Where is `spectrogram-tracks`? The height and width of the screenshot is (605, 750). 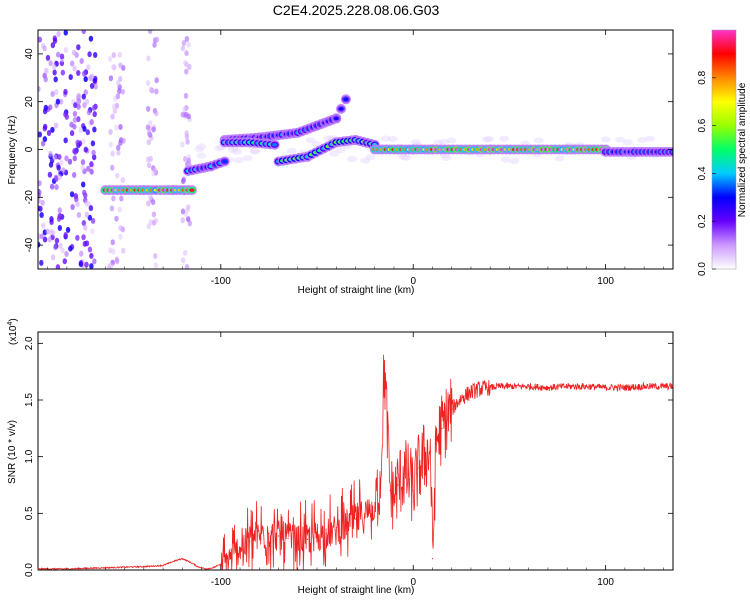
spectrogram-tracks is located at coordinates (386, 145).